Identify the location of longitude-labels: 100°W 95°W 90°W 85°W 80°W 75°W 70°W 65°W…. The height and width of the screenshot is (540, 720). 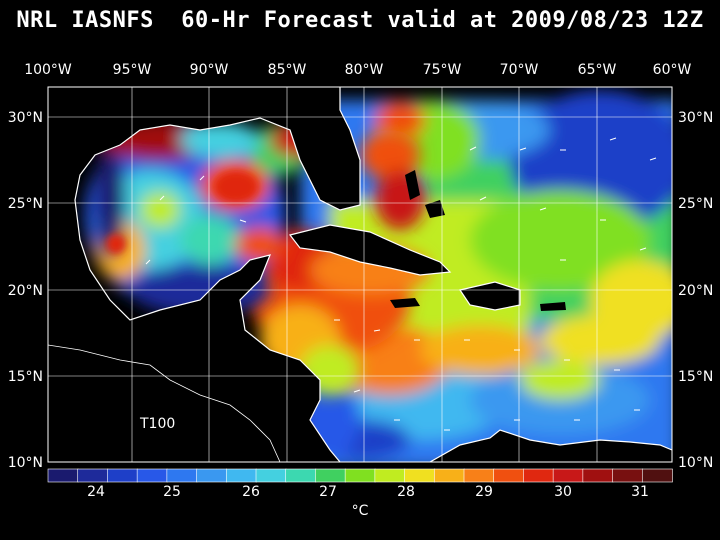
(357, 70).